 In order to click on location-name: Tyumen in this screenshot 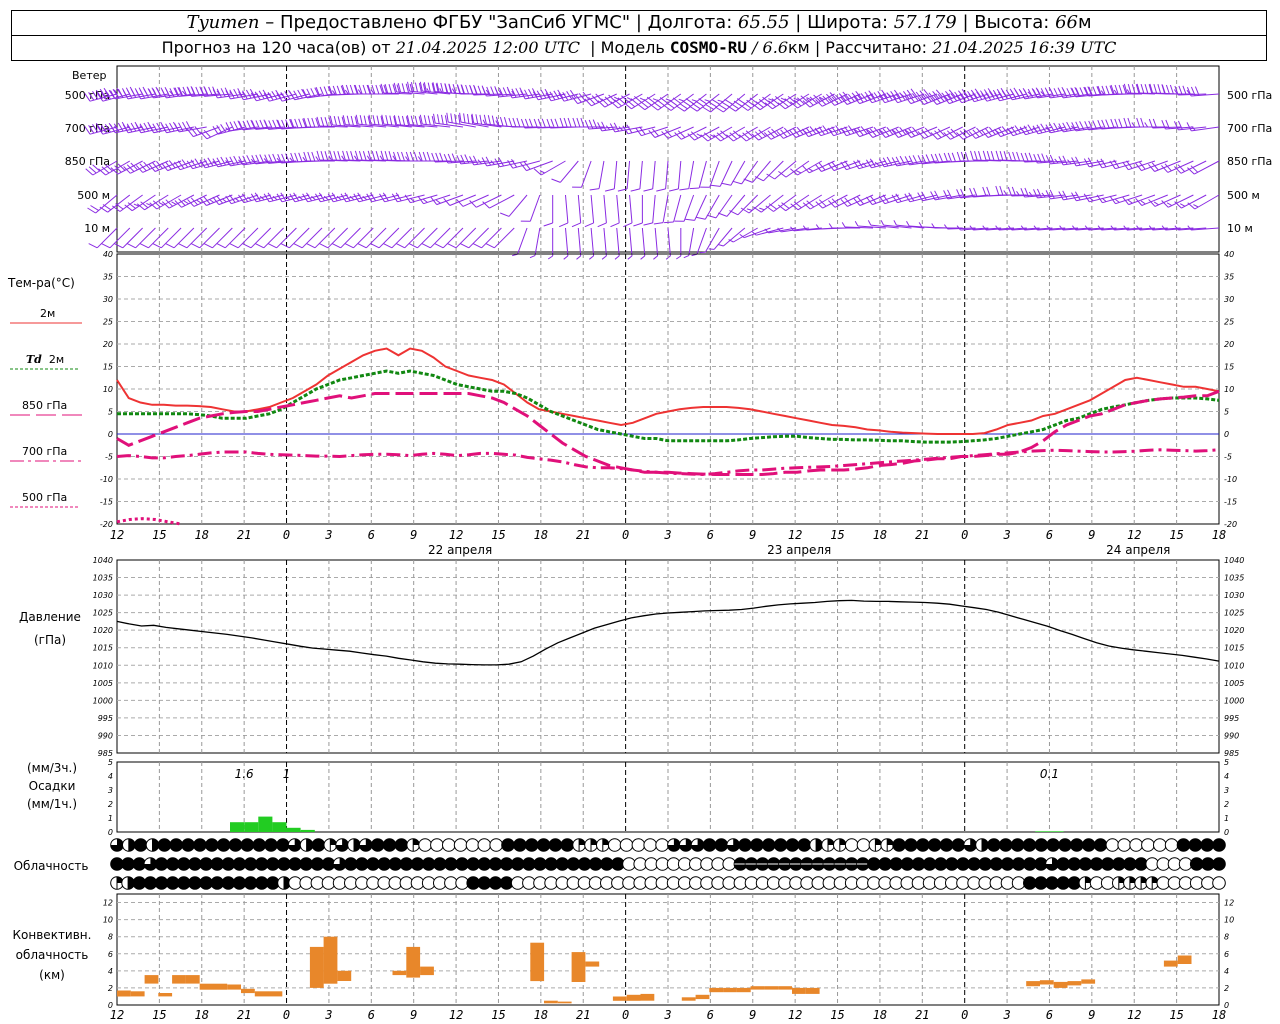, I will do `click(223, 22)`.